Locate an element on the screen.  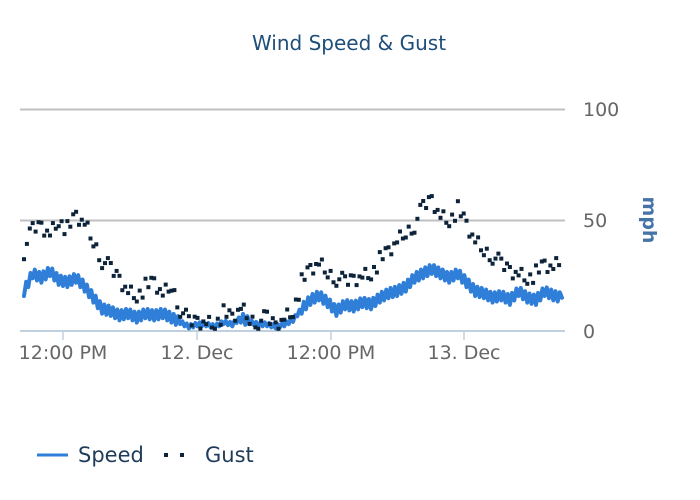
legend-item-speed: Speed is located at coordinates (90, 455).